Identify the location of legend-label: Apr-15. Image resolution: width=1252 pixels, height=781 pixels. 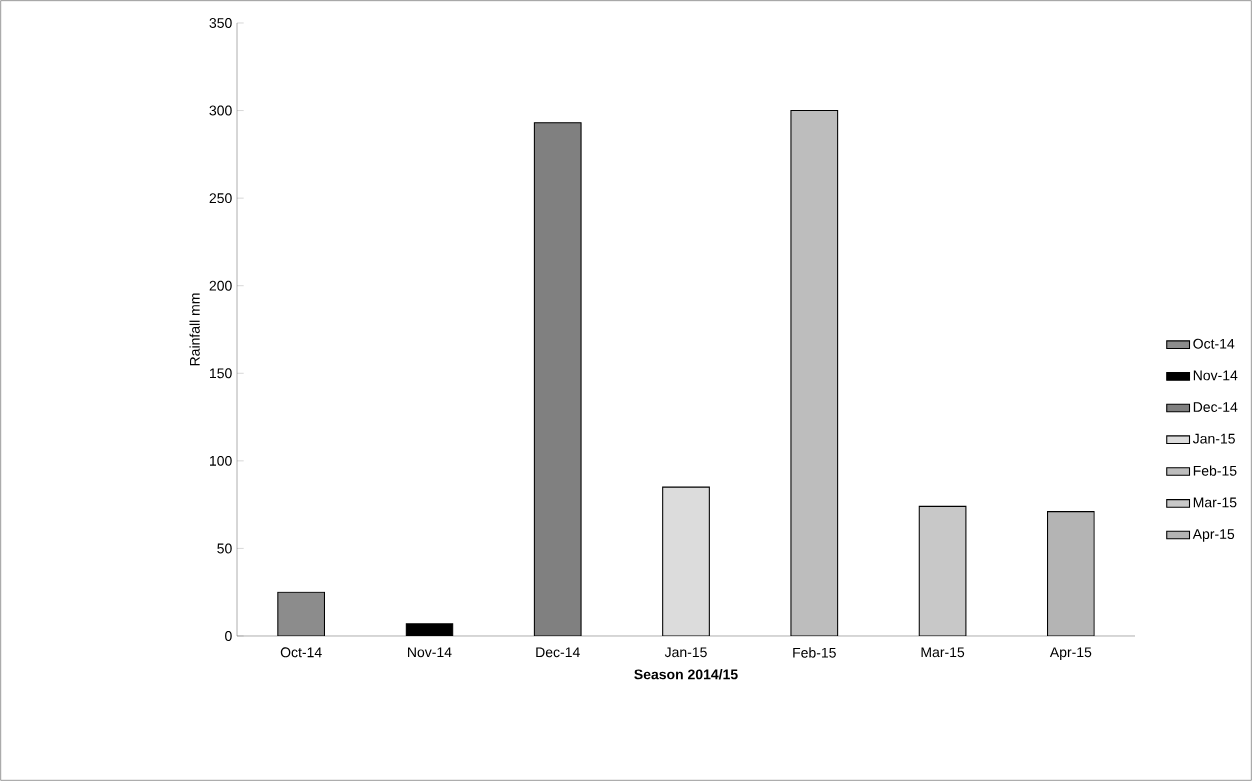
(1213, 535).